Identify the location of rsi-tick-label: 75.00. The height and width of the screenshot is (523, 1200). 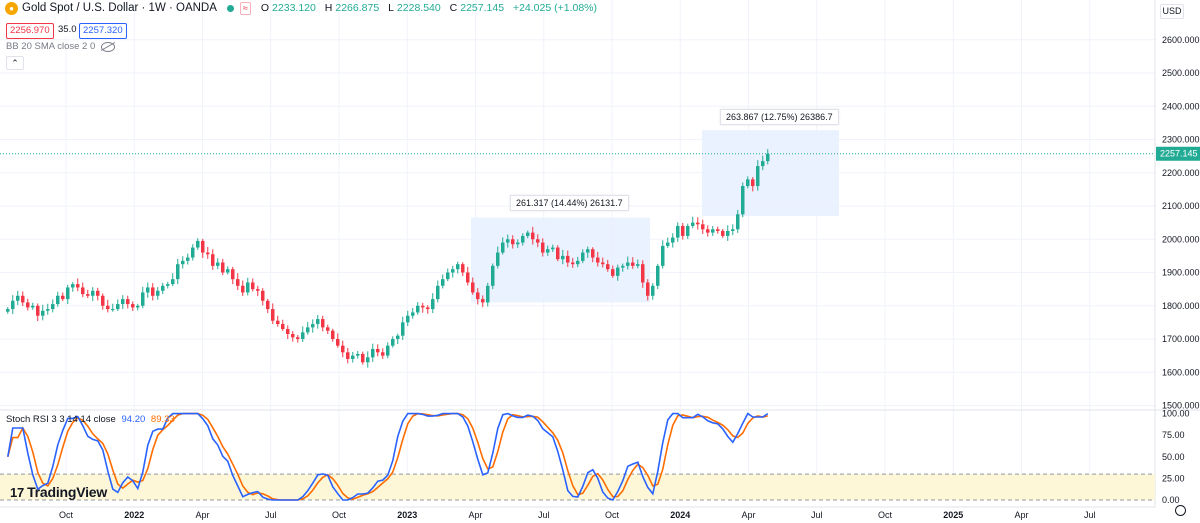
(1173, 435).